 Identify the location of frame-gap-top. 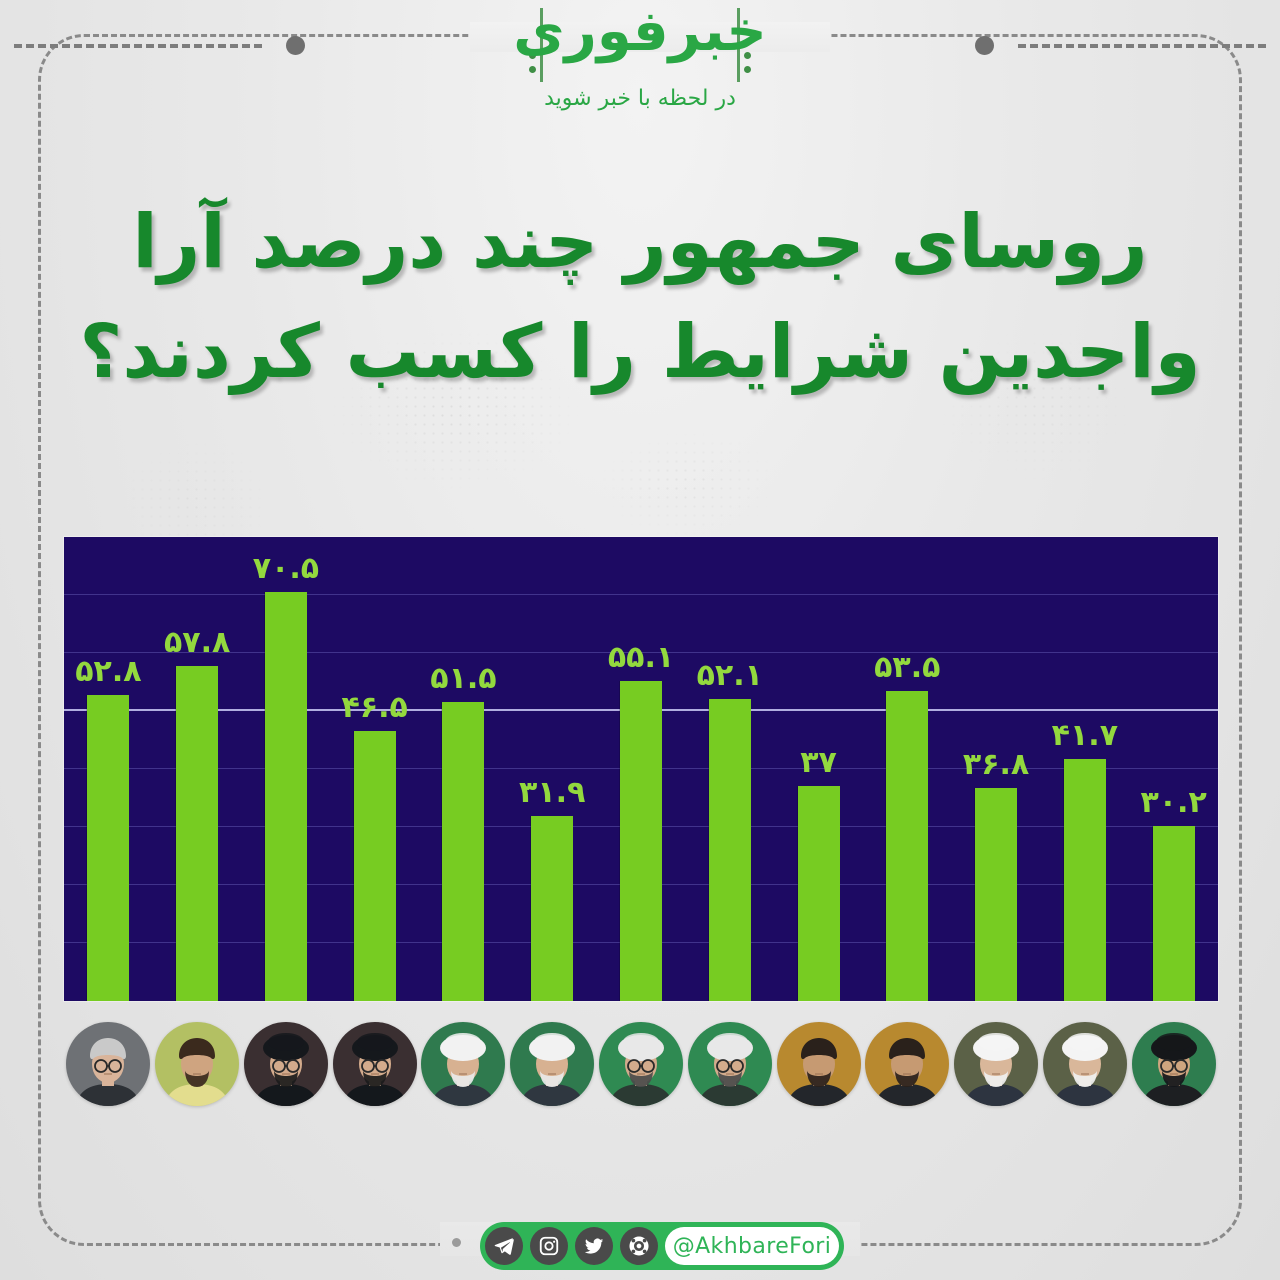
(650, 37).